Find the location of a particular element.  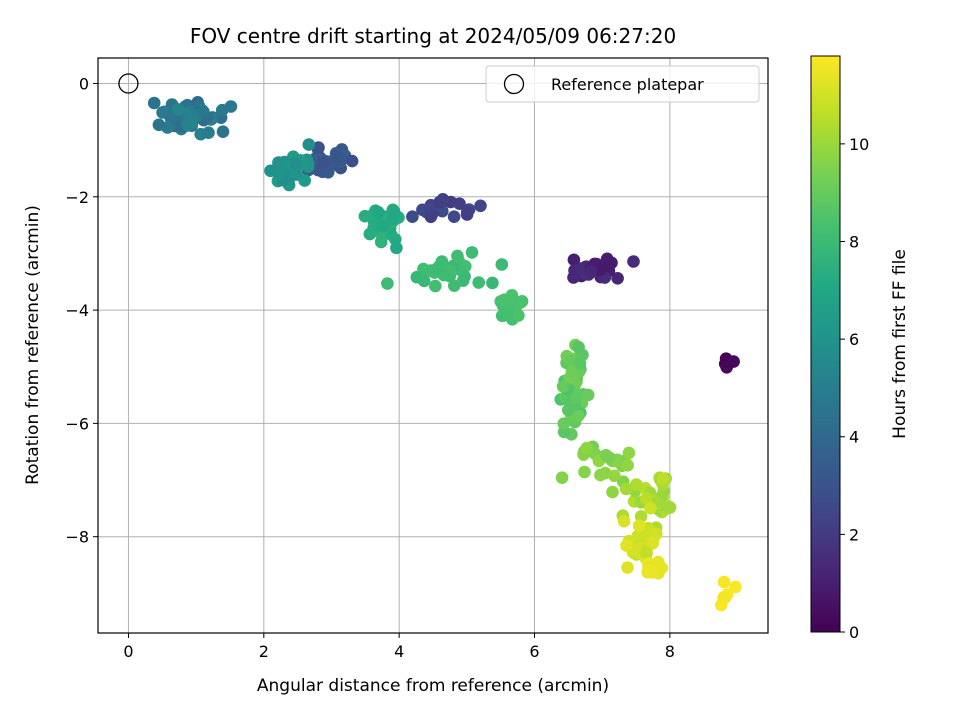

x-axis-label: Angular distance from reference (arcmin) is located at coordinates (433, 686).